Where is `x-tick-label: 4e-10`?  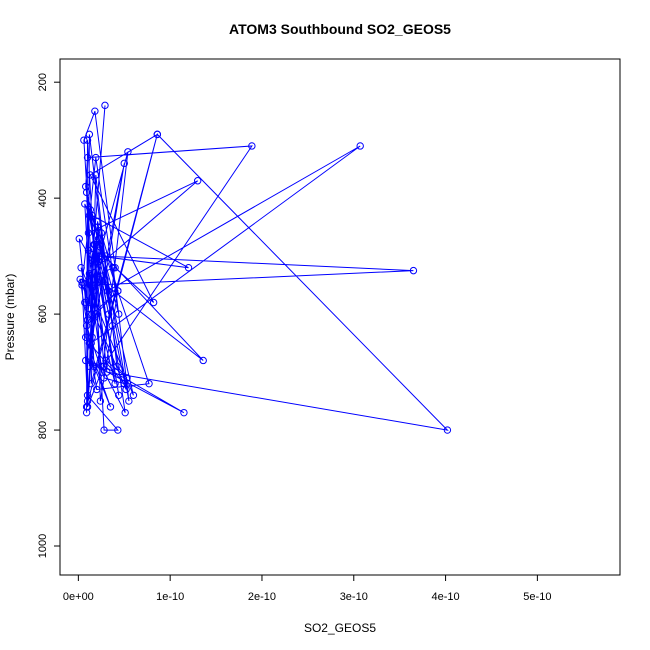 x-tick-label: 4e-10 is located at coordinates (446, 597).